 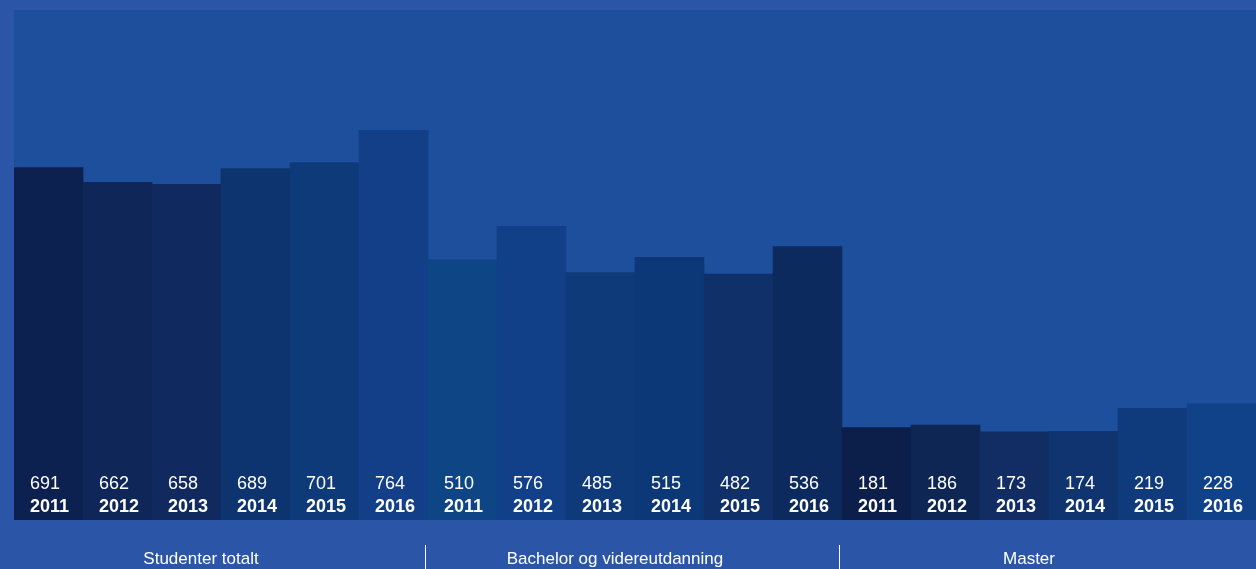 I want to click on text: Master, so click(x=1029, y=558).